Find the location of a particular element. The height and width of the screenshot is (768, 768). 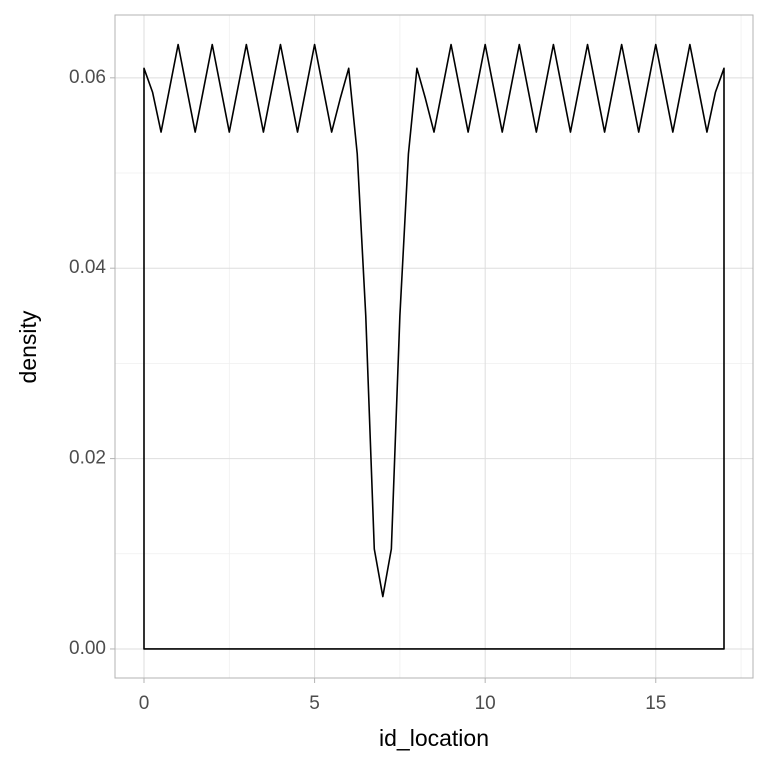

x-tick-label: 10 is located at coordinates (485, 703).